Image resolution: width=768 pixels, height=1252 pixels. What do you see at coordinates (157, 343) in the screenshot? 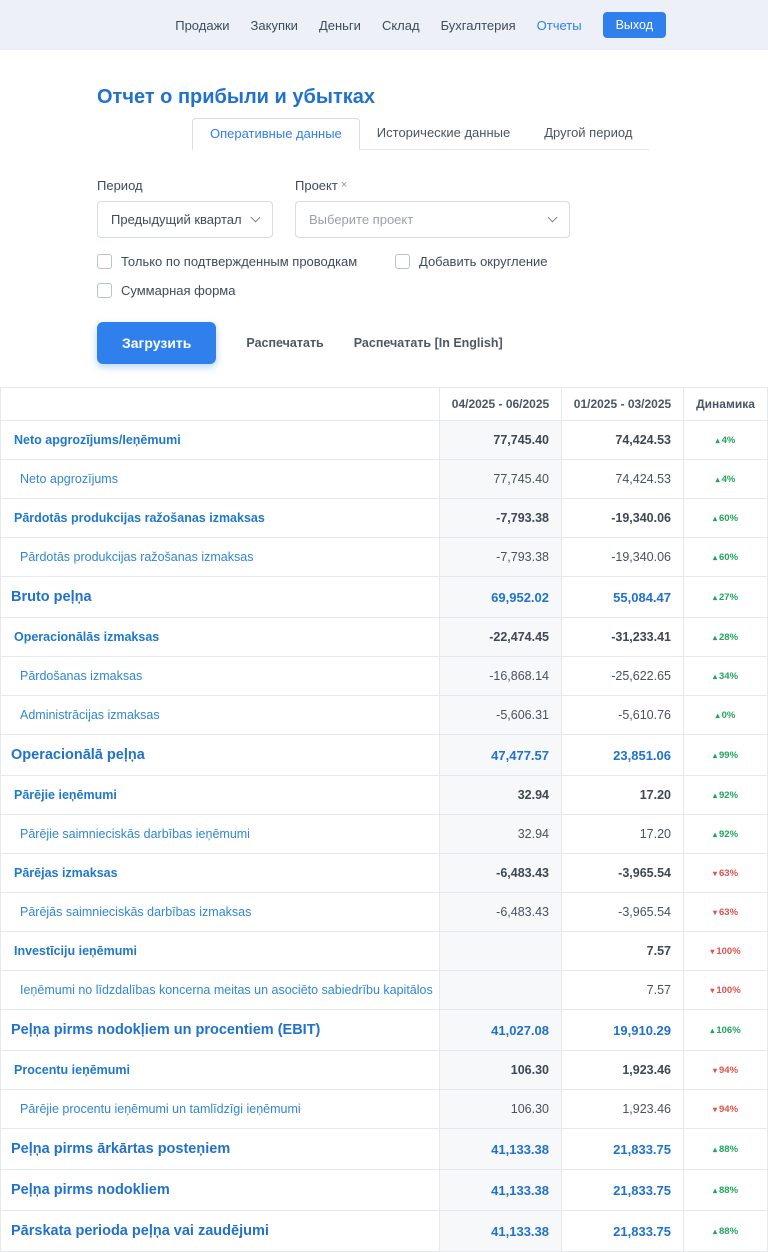
I see `load-button: Загрузить` at bounding box center [157, 343].